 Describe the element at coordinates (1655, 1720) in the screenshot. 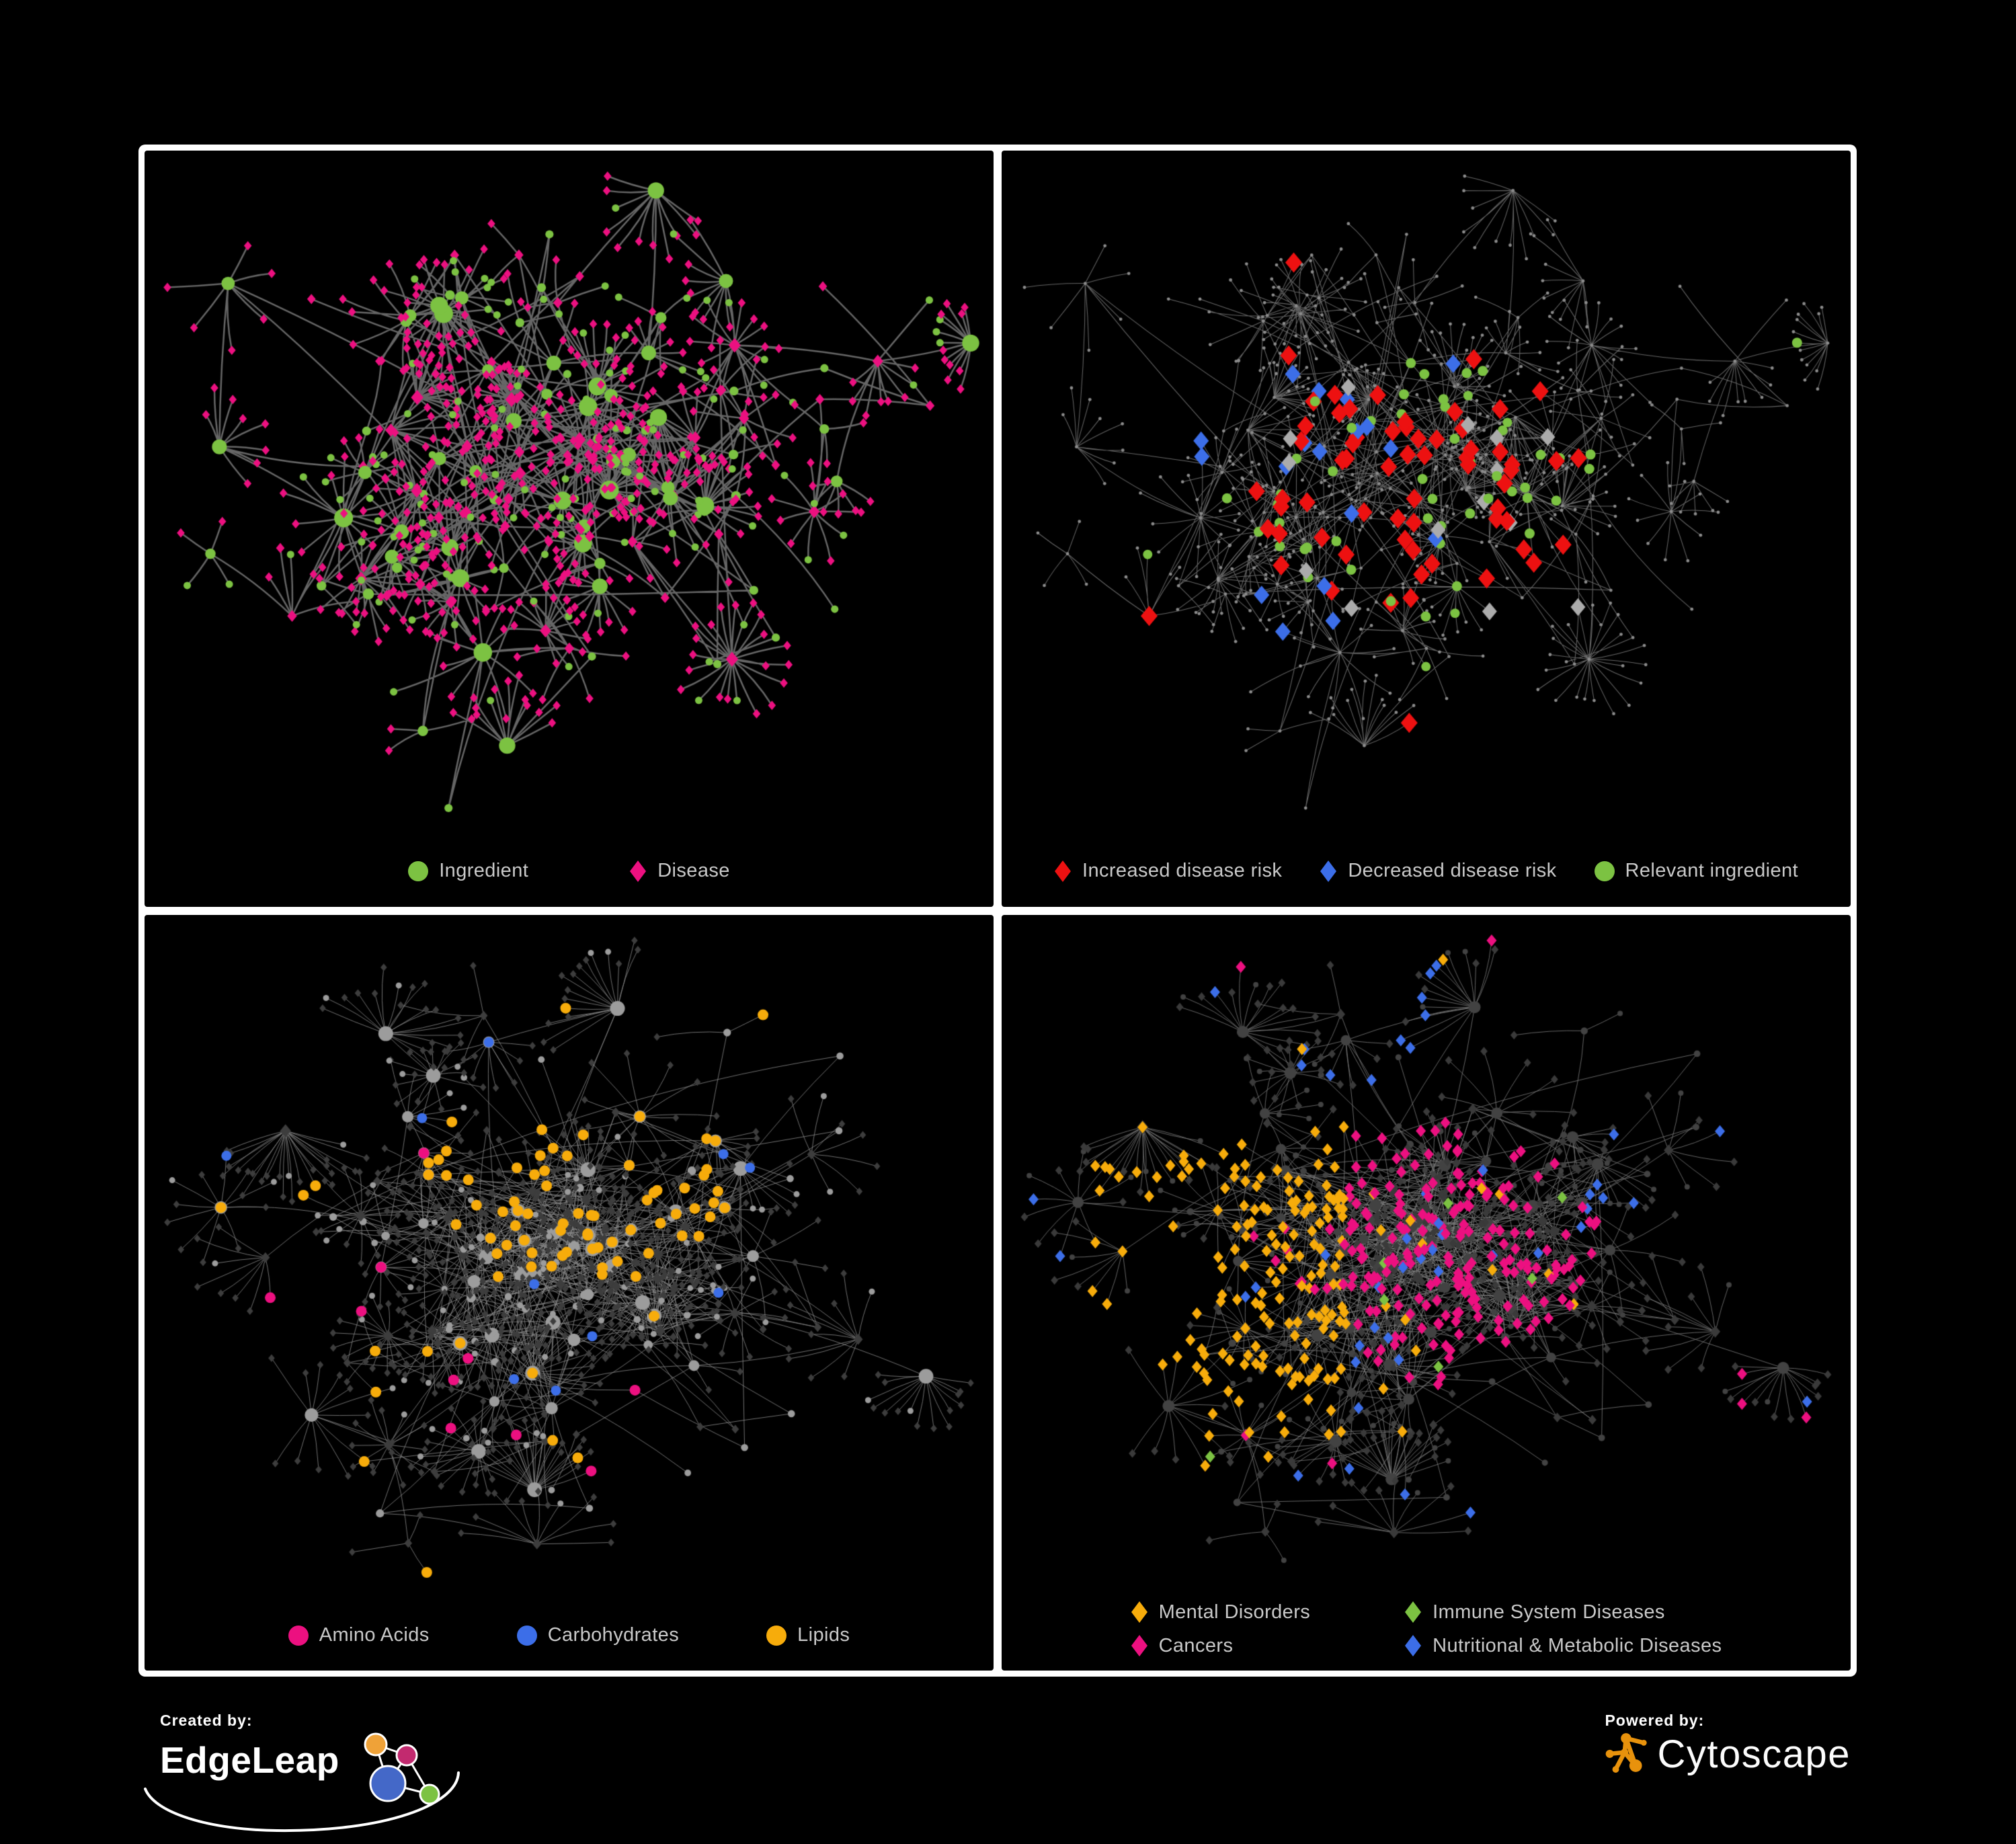

I see `powered-by-label: Powered by:` at that location.